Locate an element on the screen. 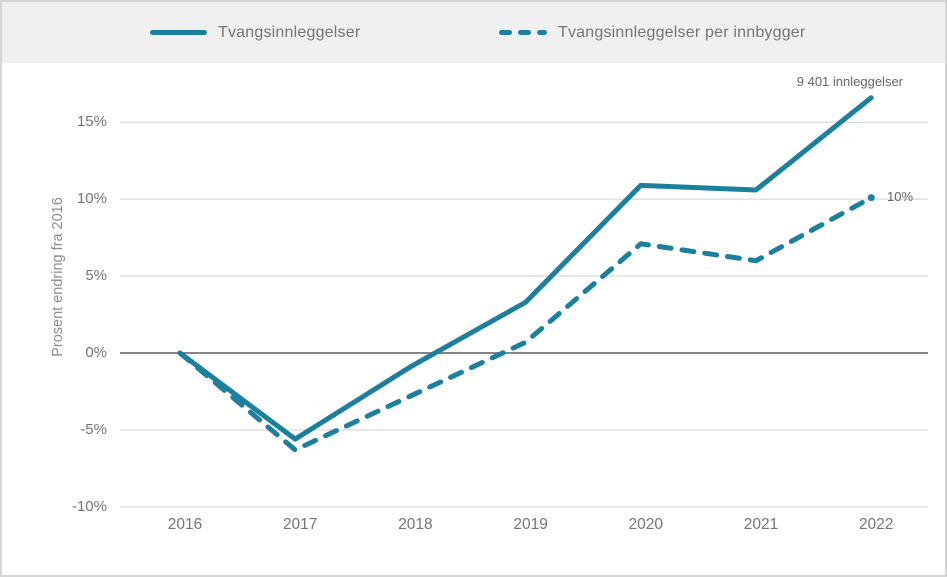  y-tick-label: 15% is located at coordinates (91, 122).